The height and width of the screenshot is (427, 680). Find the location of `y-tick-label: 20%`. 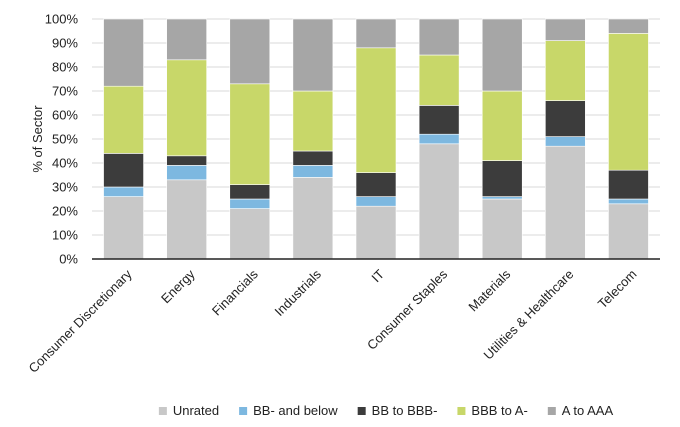

y-tick-label: 20% is located at coordinates (65, 211).